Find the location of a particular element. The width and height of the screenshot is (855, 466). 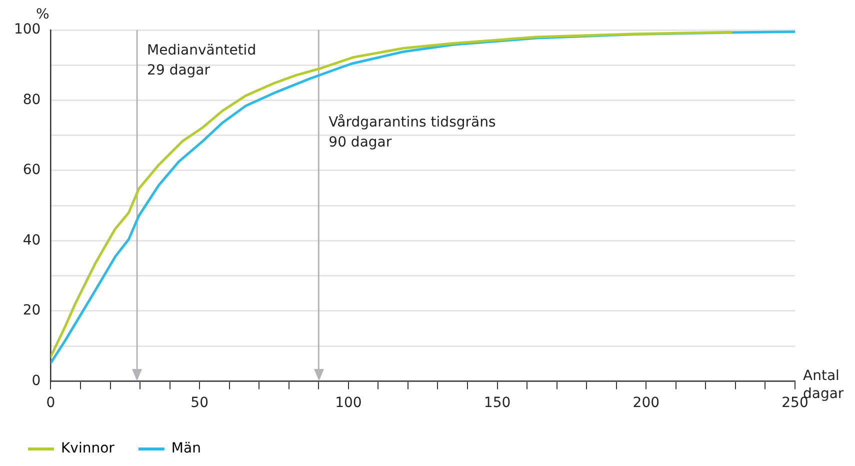

y-tick-label: 20 is located at coordinates (31, 310).